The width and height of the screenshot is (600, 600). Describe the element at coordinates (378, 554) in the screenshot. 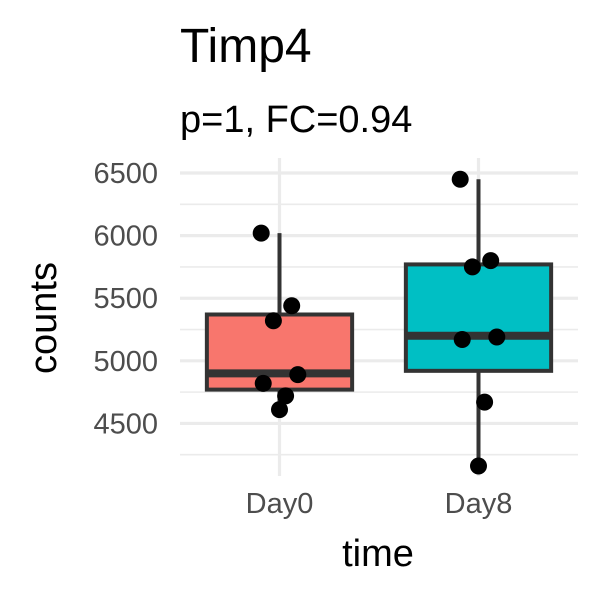

I see `x-axis-title: time` at that location.